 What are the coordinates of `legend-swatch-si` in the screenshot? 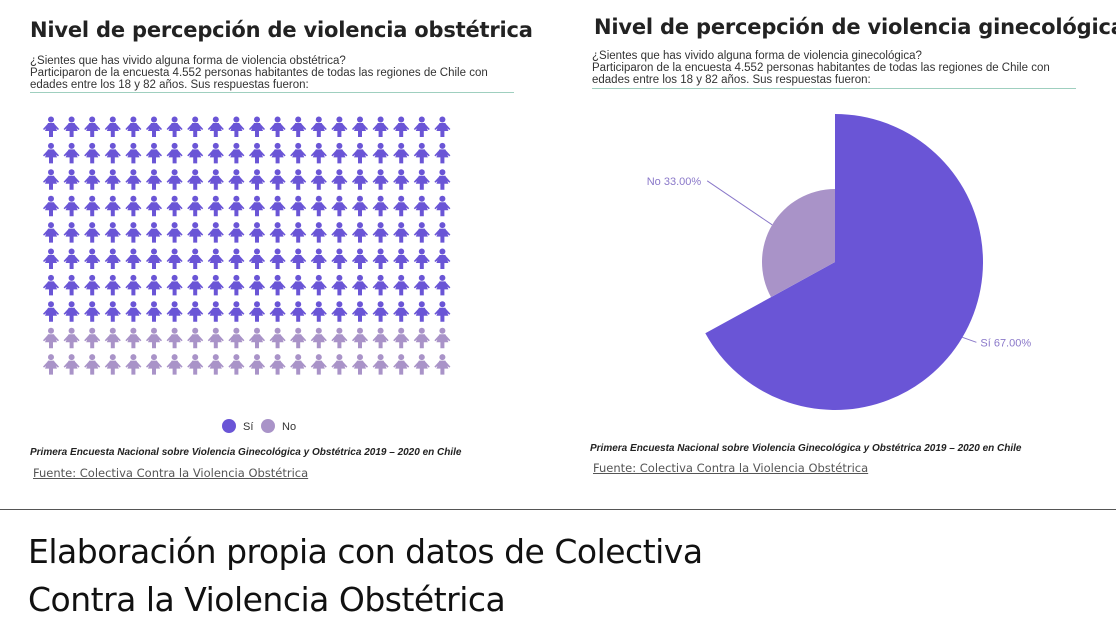 It's located at (229, 426).